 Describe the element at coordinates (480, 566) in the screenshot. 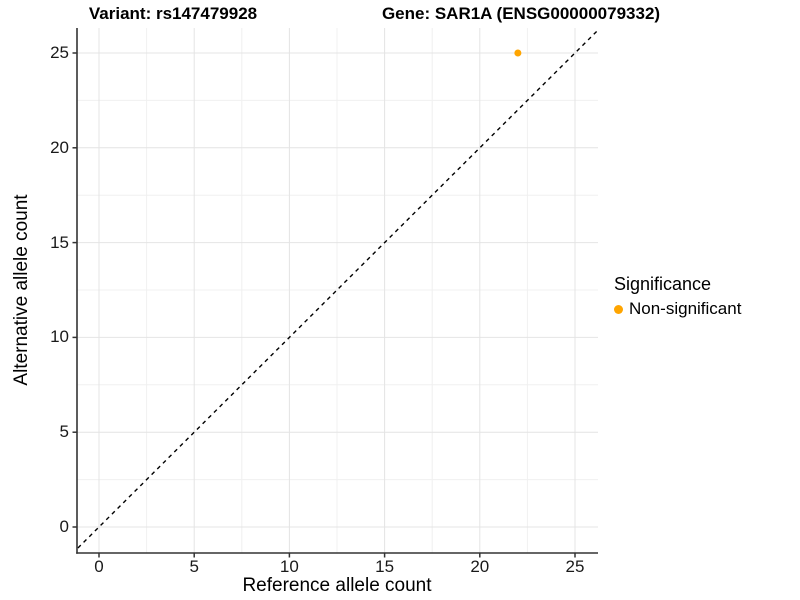

I see `x-tick-label: 20` at that location.